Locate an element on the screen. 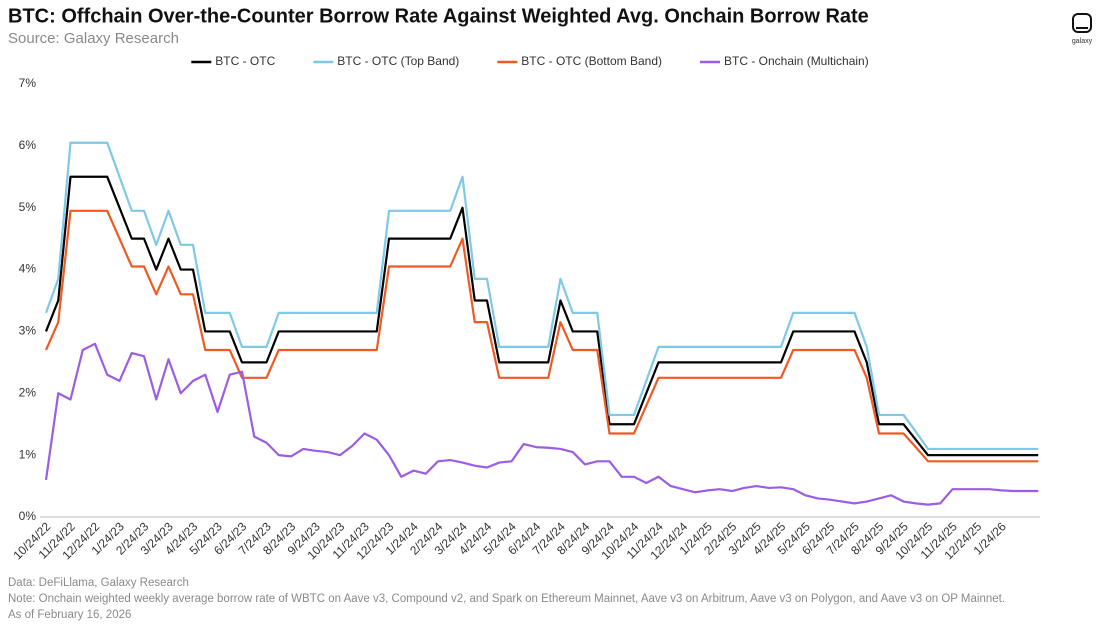 This screenshot has width=1100, height=626. logo-icon is located at coordinates (1082, 23).